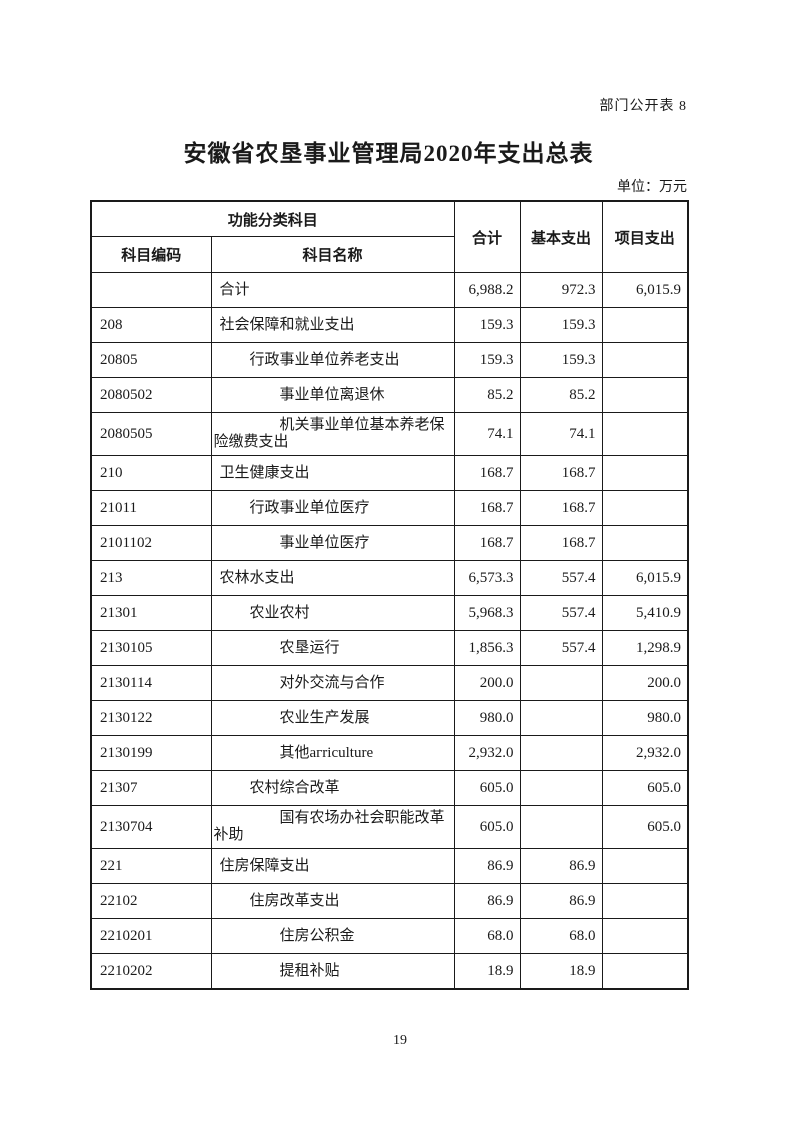  Describe the element at coordinates (332, 254) in the screenshot. I see `header-subject-name: 科目名称` at that location.